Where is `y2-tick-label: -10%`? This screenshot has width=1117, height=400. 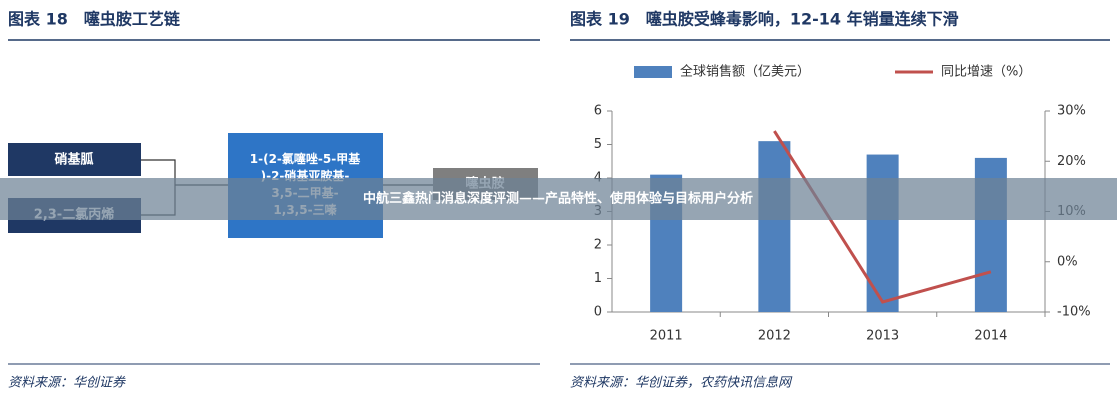
y2-tick-label: -10% is located at coordinates (1074, 312).